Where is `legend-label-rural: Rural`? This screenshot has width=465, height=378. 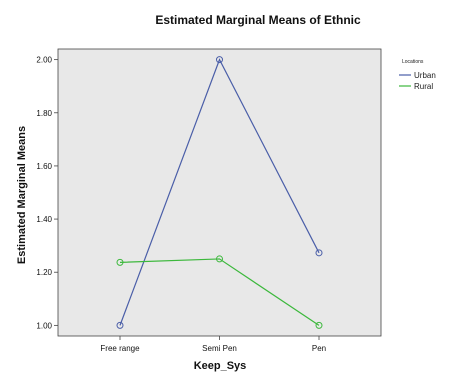 legend-label-rural: Rural is located at coordinates (423, 86).